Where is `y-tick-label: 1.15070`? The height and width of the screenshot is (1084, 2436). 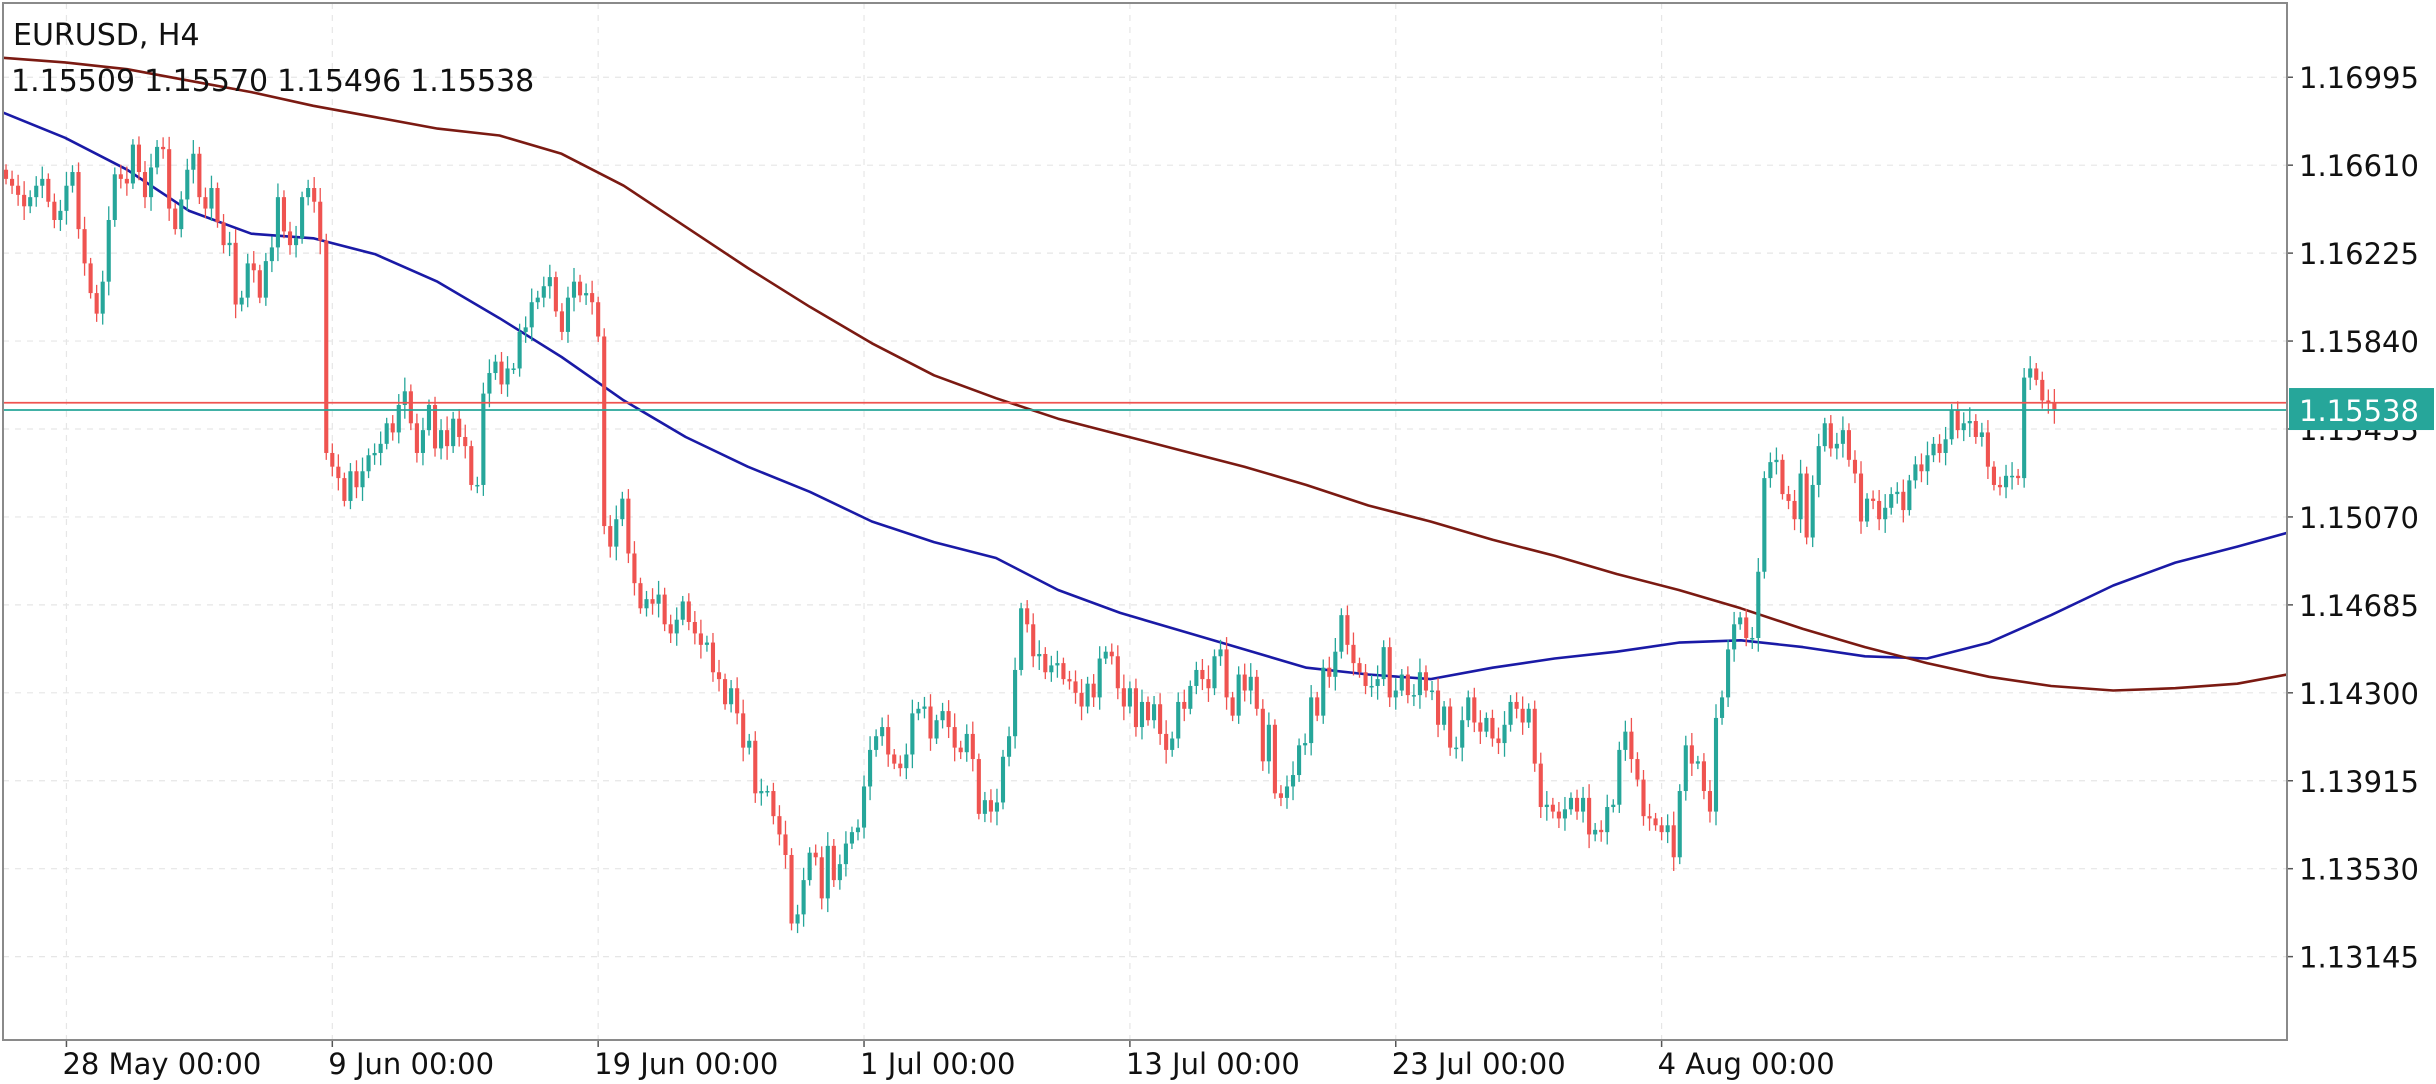 y-tick-label: 1.15070 is located at coordinates (2359, 518).